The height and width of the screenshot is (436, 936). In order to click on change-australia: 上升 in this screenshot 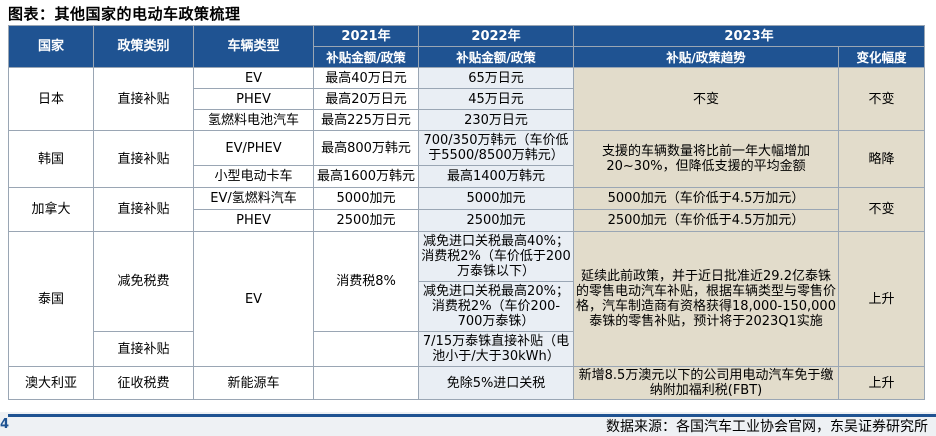, I will do `click(881, 383)`.